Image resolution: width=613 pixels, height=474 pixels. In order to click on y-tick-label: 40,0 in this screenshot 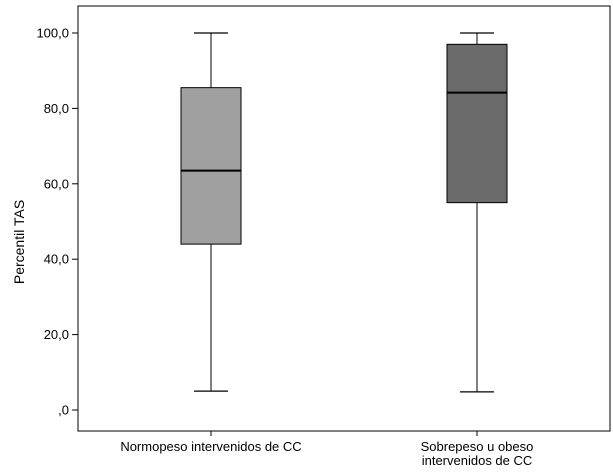, I will do `click(56, 259)`.